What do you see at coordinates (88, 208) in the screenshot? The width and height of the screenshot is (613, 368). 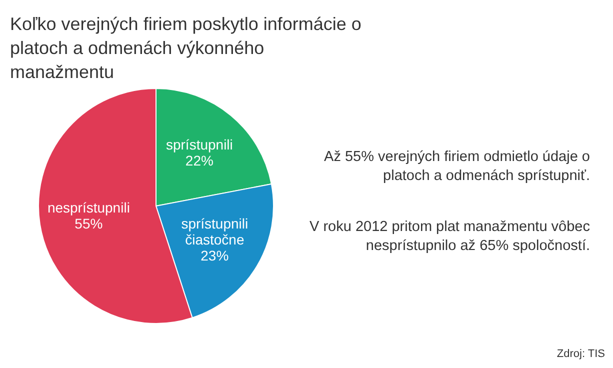 I see `slice-label: nesprístupnili` at bounding box center [88, 208].